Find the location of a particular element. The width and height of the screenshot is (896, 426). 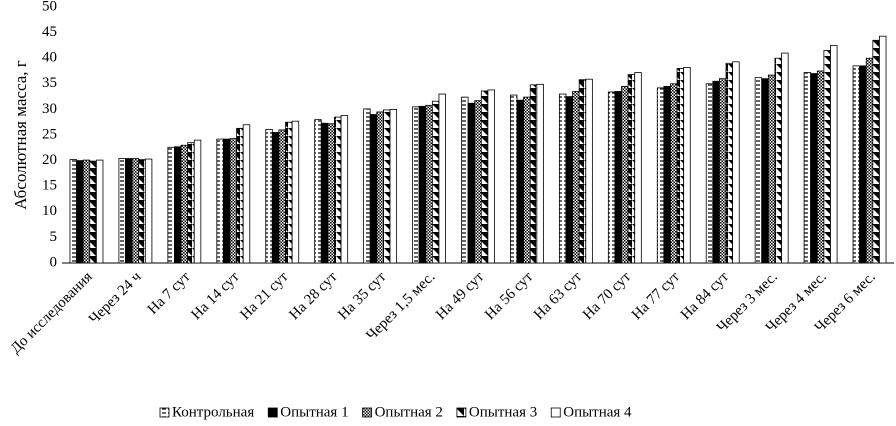

legend-label: Опытная 3 is located at coordinates (503, 412).